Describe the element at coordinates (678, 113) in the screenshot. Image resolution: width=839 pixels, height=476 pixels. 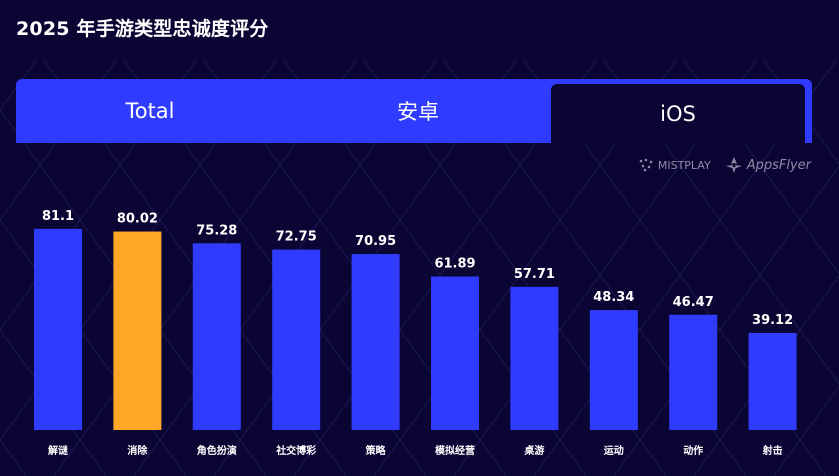
I see `tab-ios: iOS` at that location.